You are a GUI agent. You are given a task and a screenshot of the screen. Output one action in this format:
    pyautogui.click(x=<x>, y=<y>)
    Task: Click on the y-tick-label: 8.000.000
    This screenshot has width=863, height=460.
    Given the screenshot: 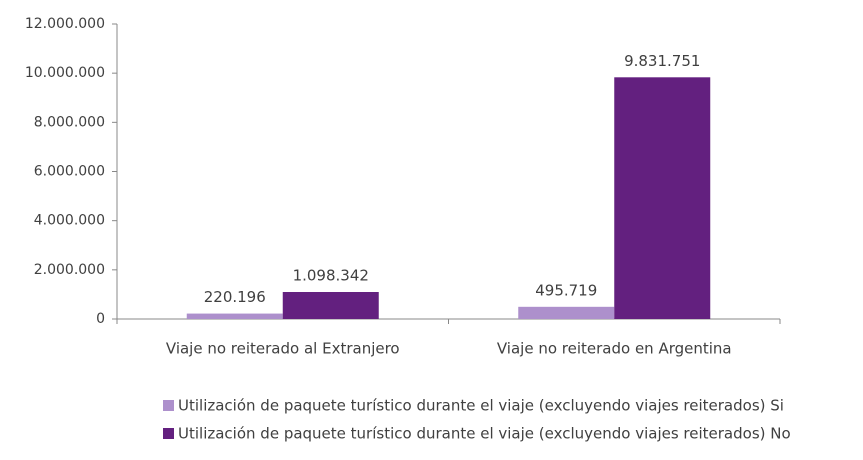 What is the action you would take?
    pyautogui.click(x=69, y=122)
    